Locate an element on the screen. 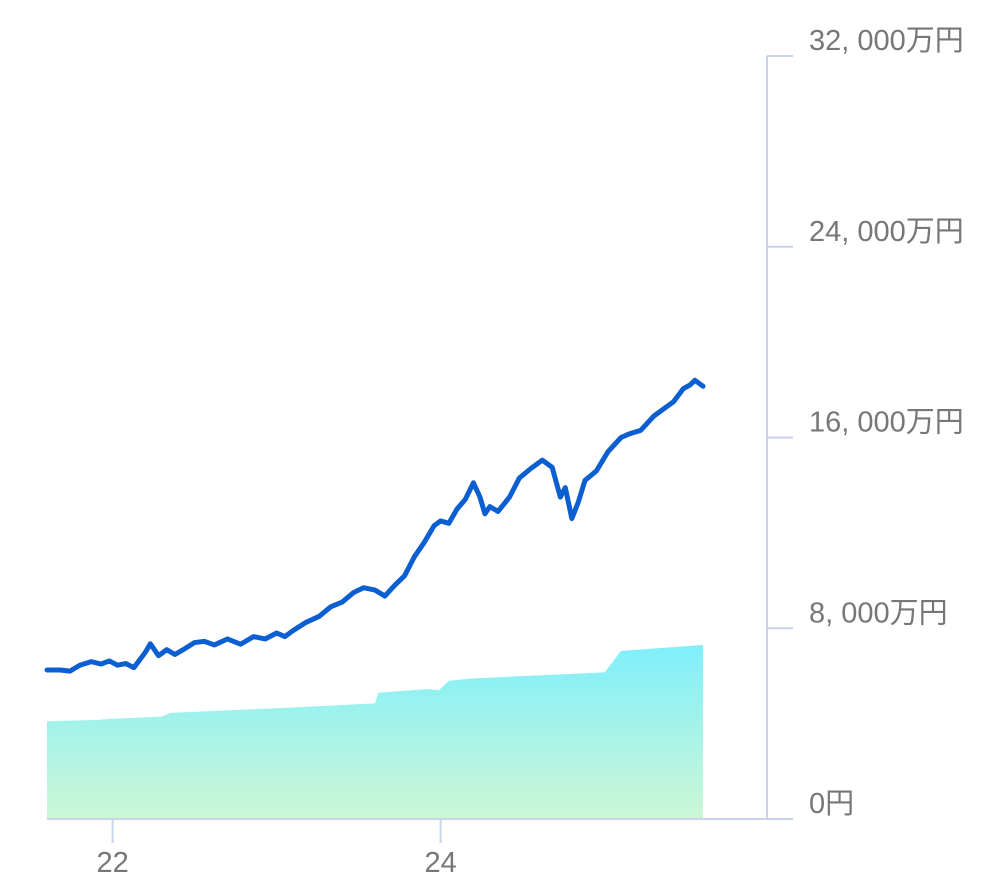  y-tick-label: 0円 is located at coordinates (831, 804).